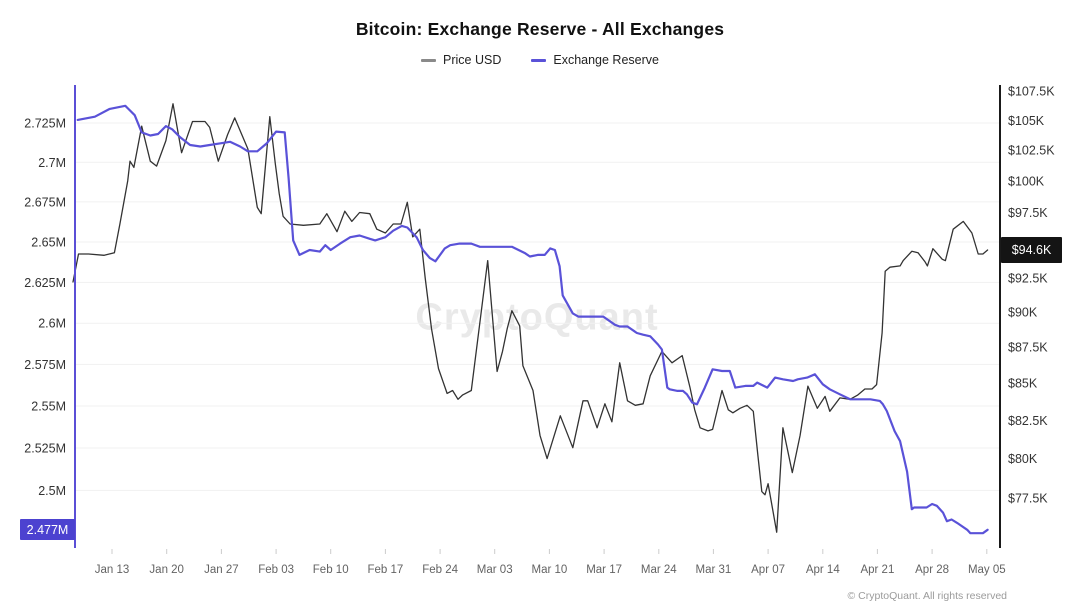 The image size is (1080, 608). Describe the element at coordinates (276, 570) in the screenshot. I see `x-axis-label: Feb 03` at that location.